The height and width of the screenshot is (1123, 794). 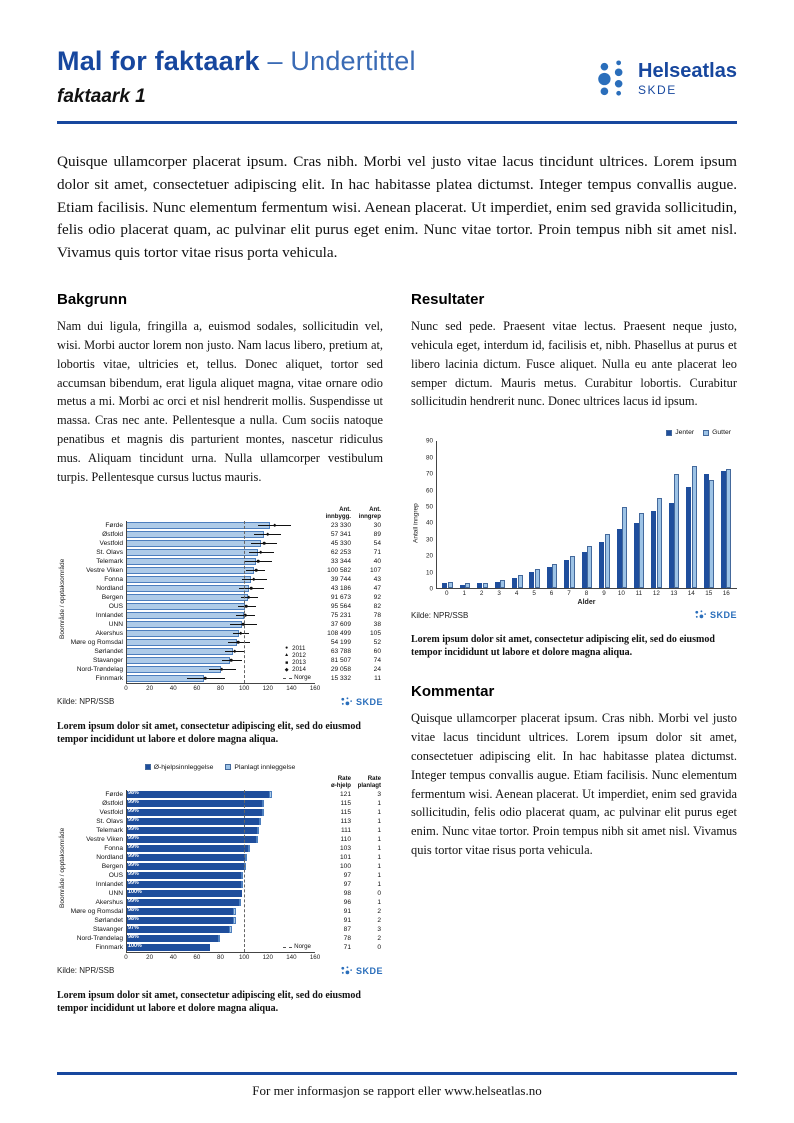 I want to click on chart-row: OUS 95 564 82, so click(x=225, y=606).